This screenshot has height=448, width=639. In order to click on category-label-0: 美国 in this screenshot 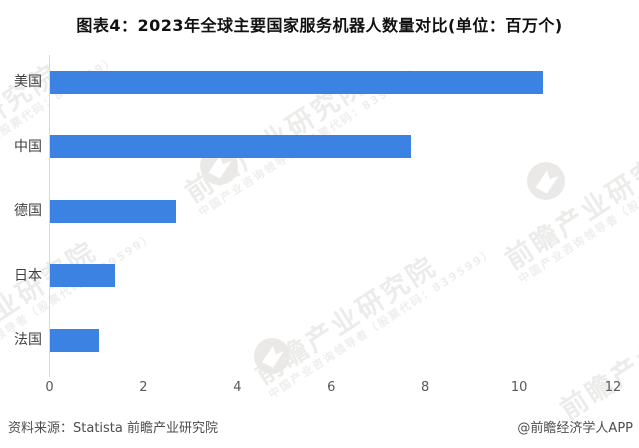, I will do `click(28, 82)`.